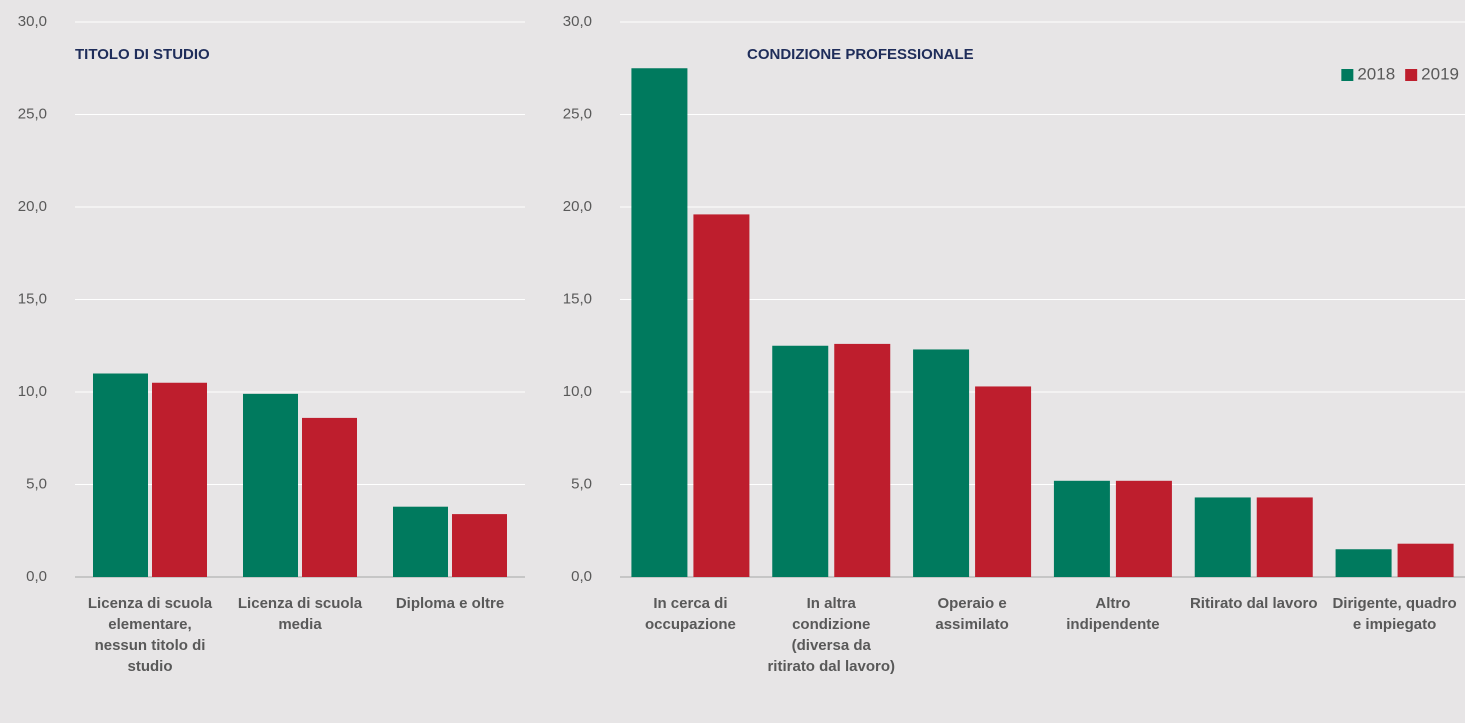 The height and width of the screenshot is (723, 1465). Describe the element at coordinates (1394, 614) in the screenshot. I see `x-tick-label: Dirigente, quadro e impiegato` at that location.